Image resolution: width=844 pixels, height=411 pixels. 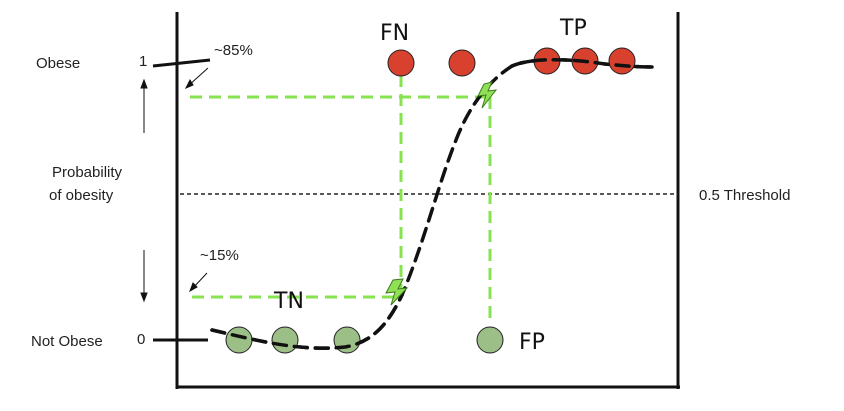 I want to click on label-fn: FN, so click(x=394, y=33).